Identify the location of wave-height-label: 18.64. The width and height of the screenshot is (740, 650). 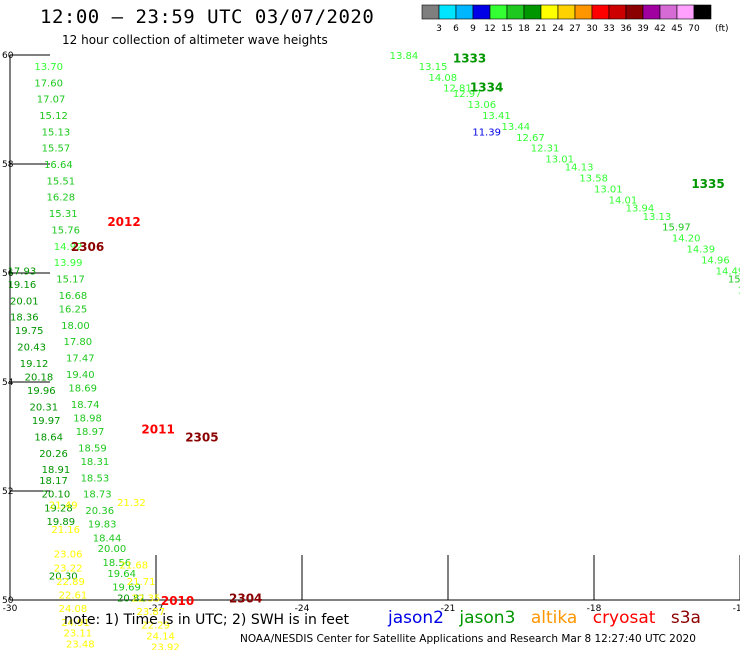
(48, 438).